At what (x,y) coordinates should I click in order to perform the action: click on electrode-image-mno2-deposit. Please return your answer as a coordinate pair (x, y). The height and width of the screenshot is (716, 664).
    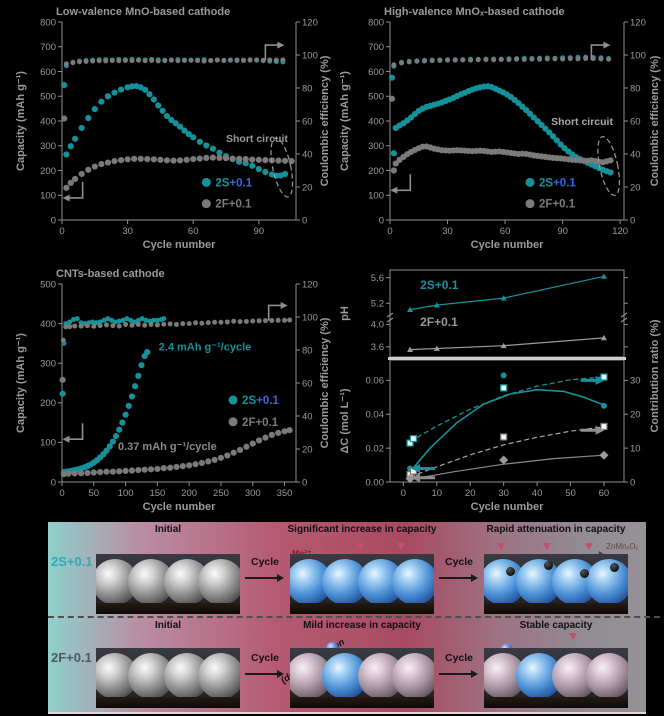
    Looking at the image, I should click on (362, 584).